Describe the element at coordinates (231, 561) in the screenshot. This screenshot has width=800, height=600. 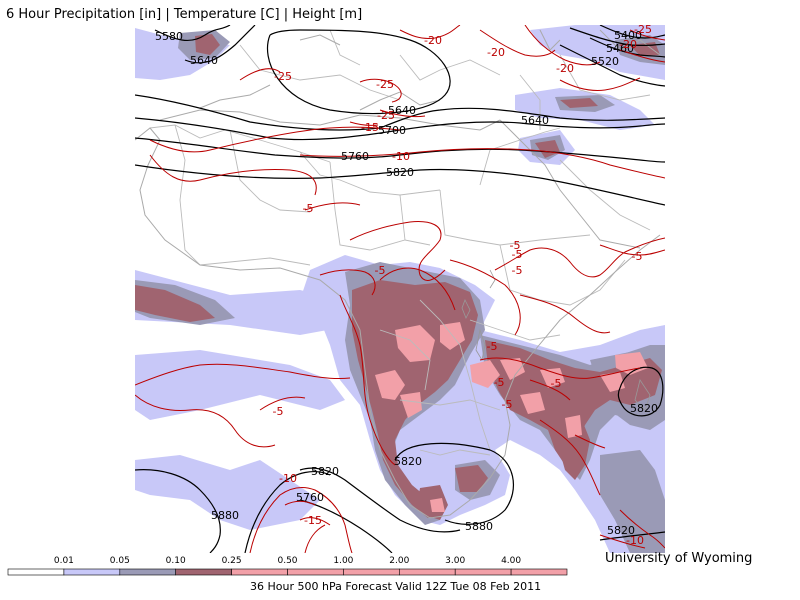
I see `legend-tick-label: 0.25` at that location.